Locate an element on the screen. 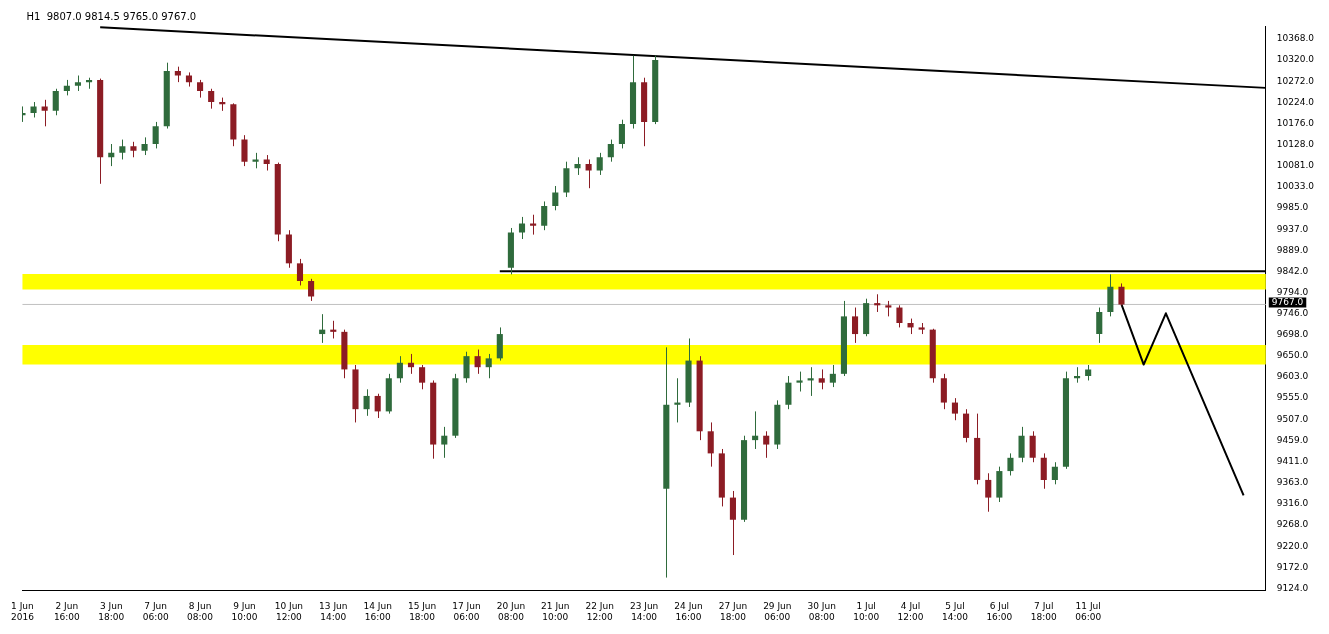 This screenshot has width=1329, height=634. y-tick-label: 9220.0 is located at coordinates (1292, 545).